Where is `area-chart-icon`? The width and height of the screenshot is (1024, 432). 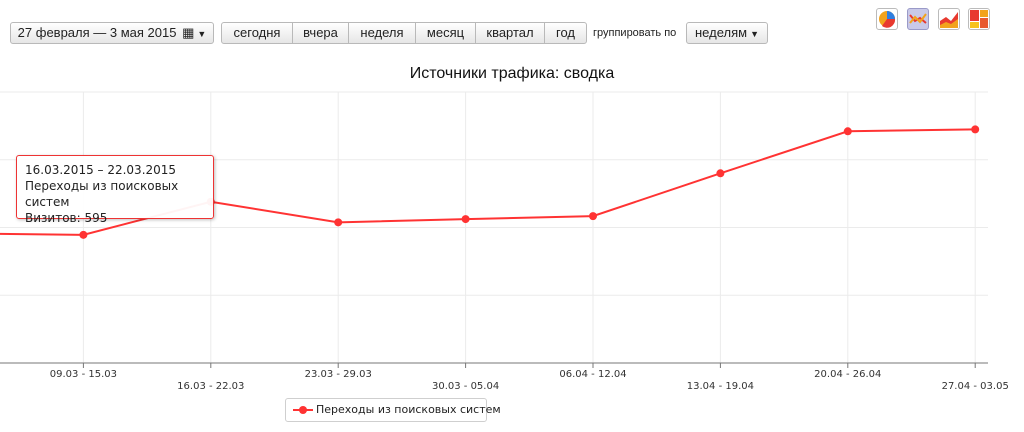
area-chart-icon is located at coordinates (949, 19).